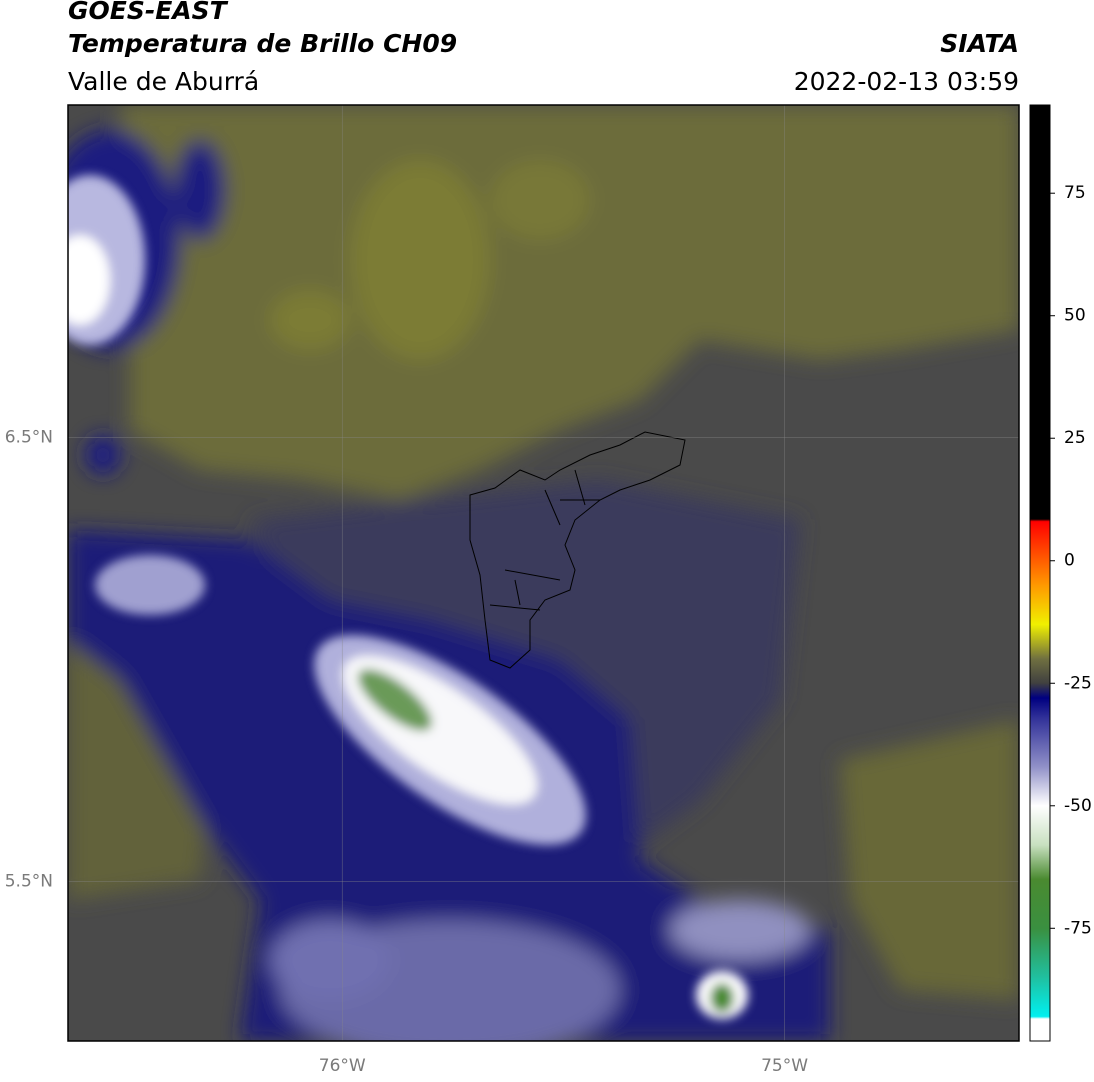 The width and height of the screenshot is (1094, 1082). I want to click on colorbar-label: 50, so click(1075, 316).